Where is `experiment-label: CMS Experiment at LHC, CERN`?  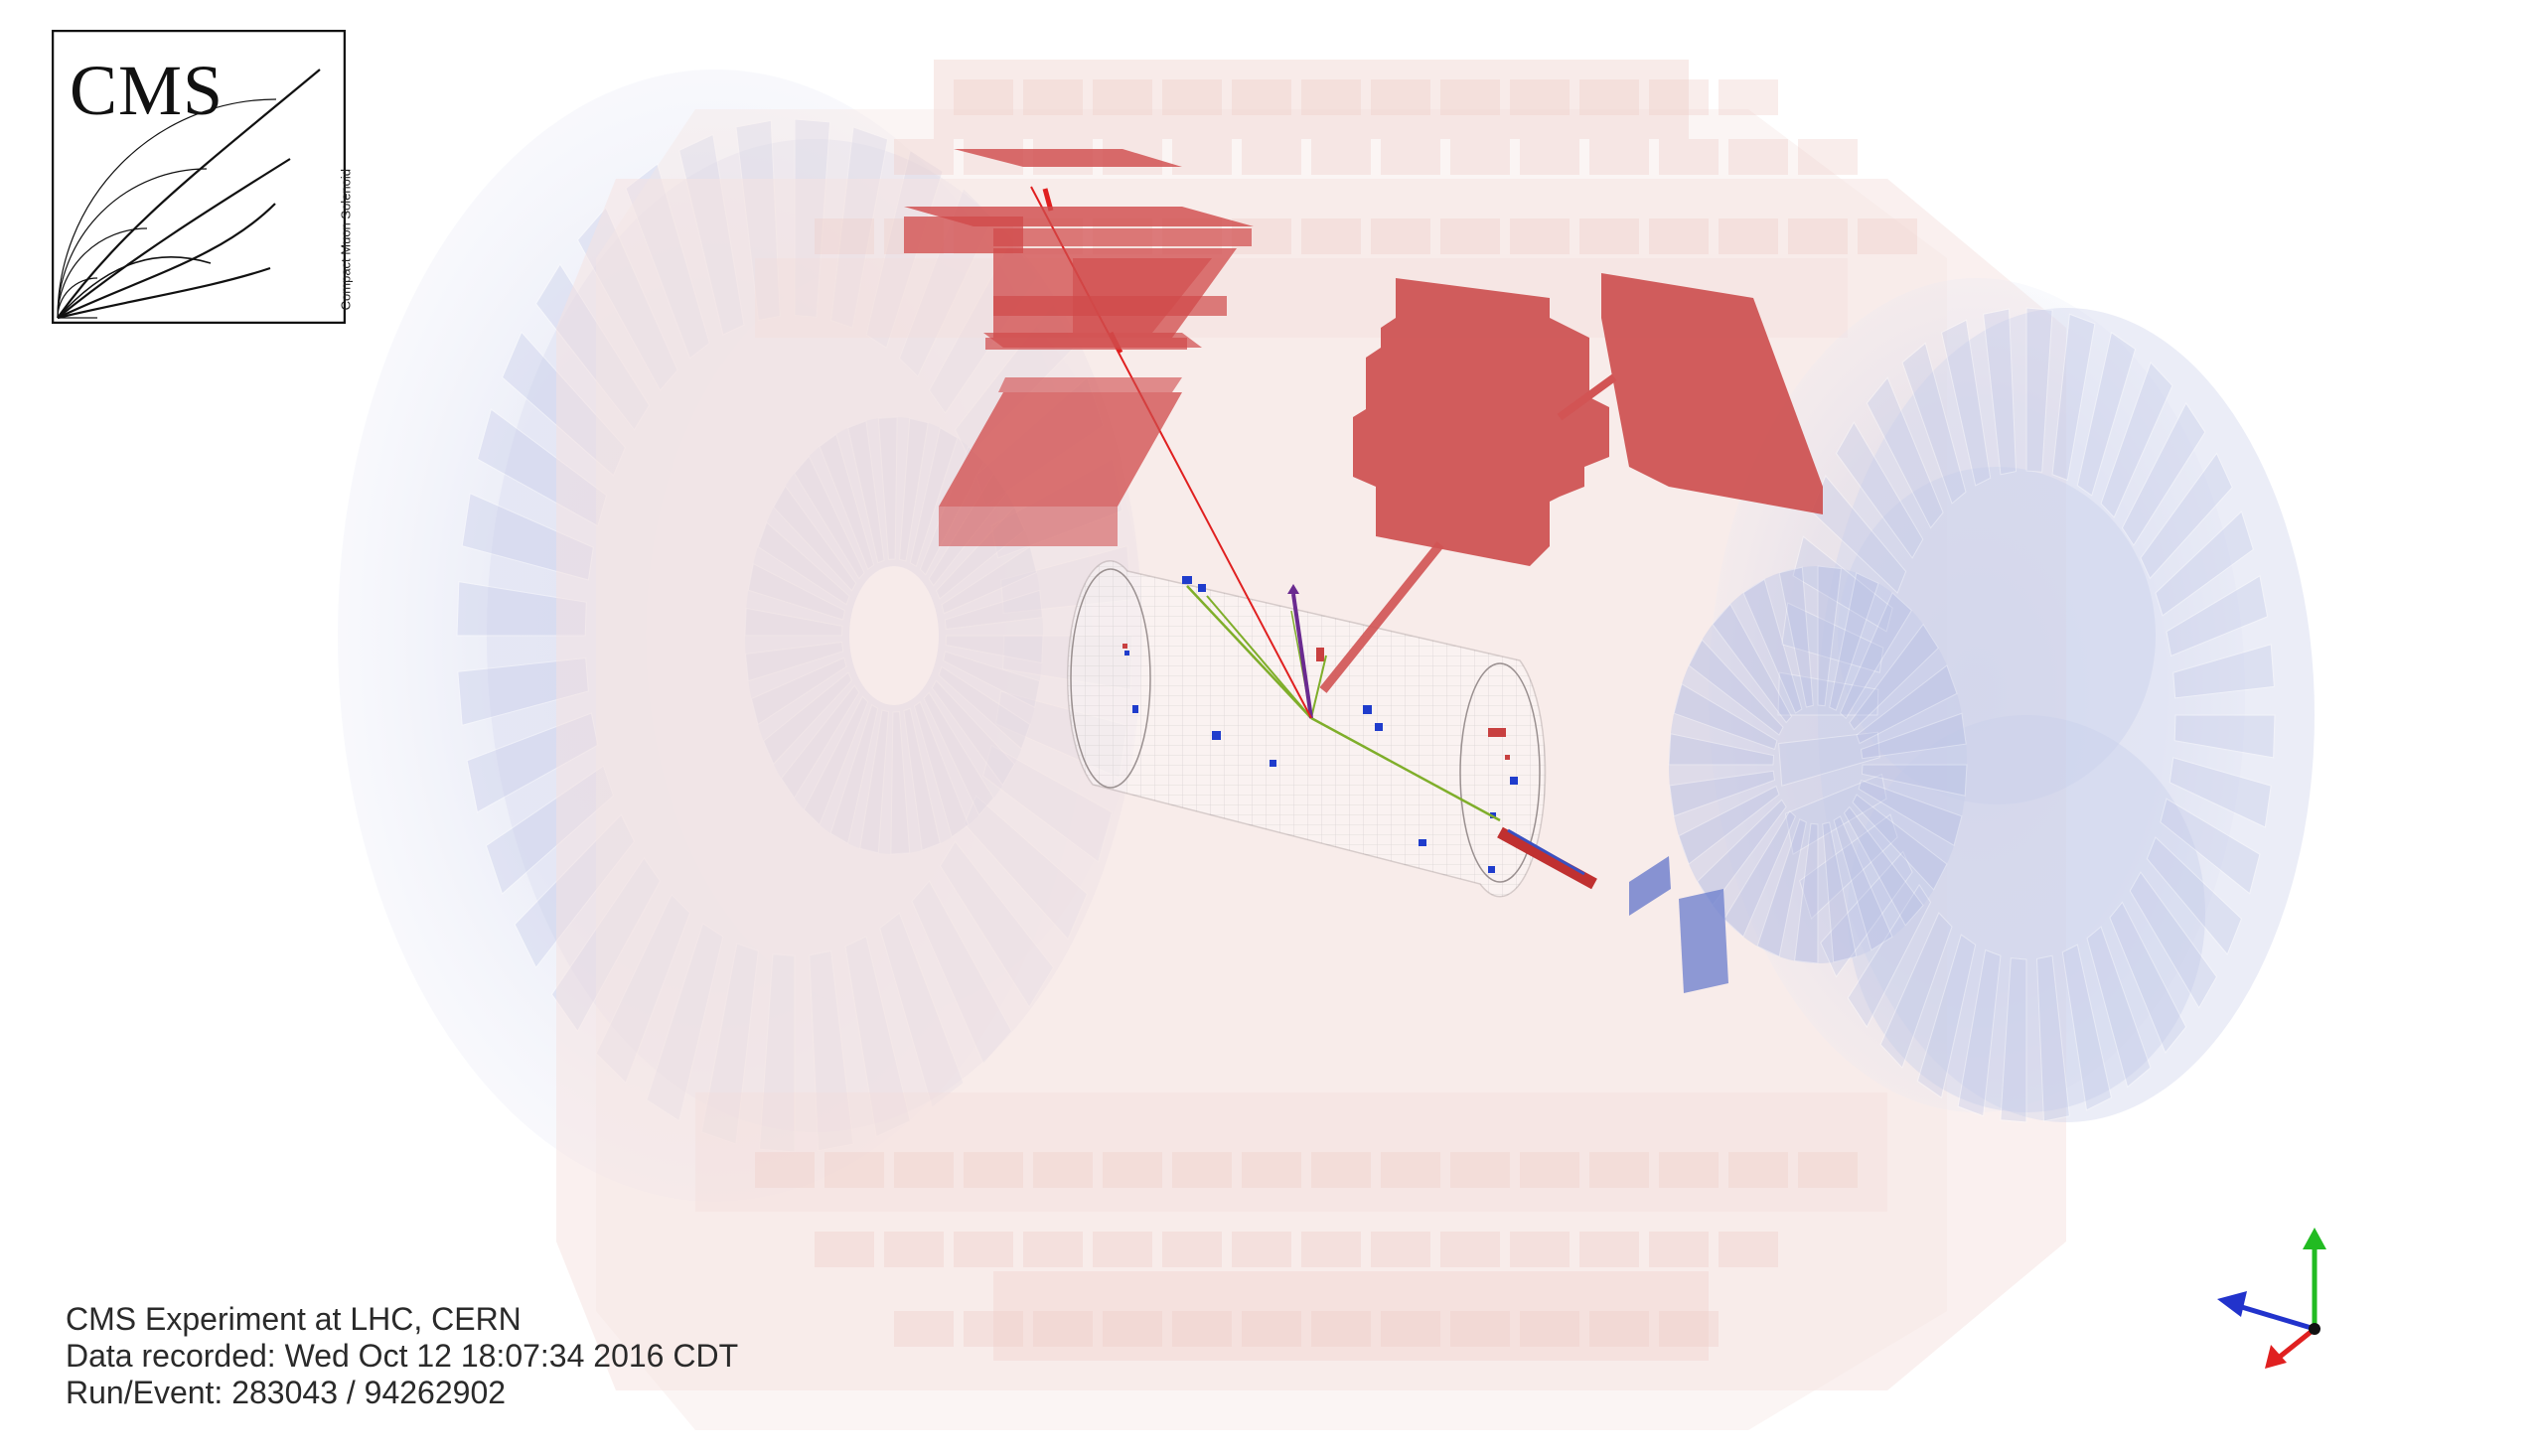 experiment-label: CMS Experiment at LHC, CERN is located at coordinates (294, 1319).